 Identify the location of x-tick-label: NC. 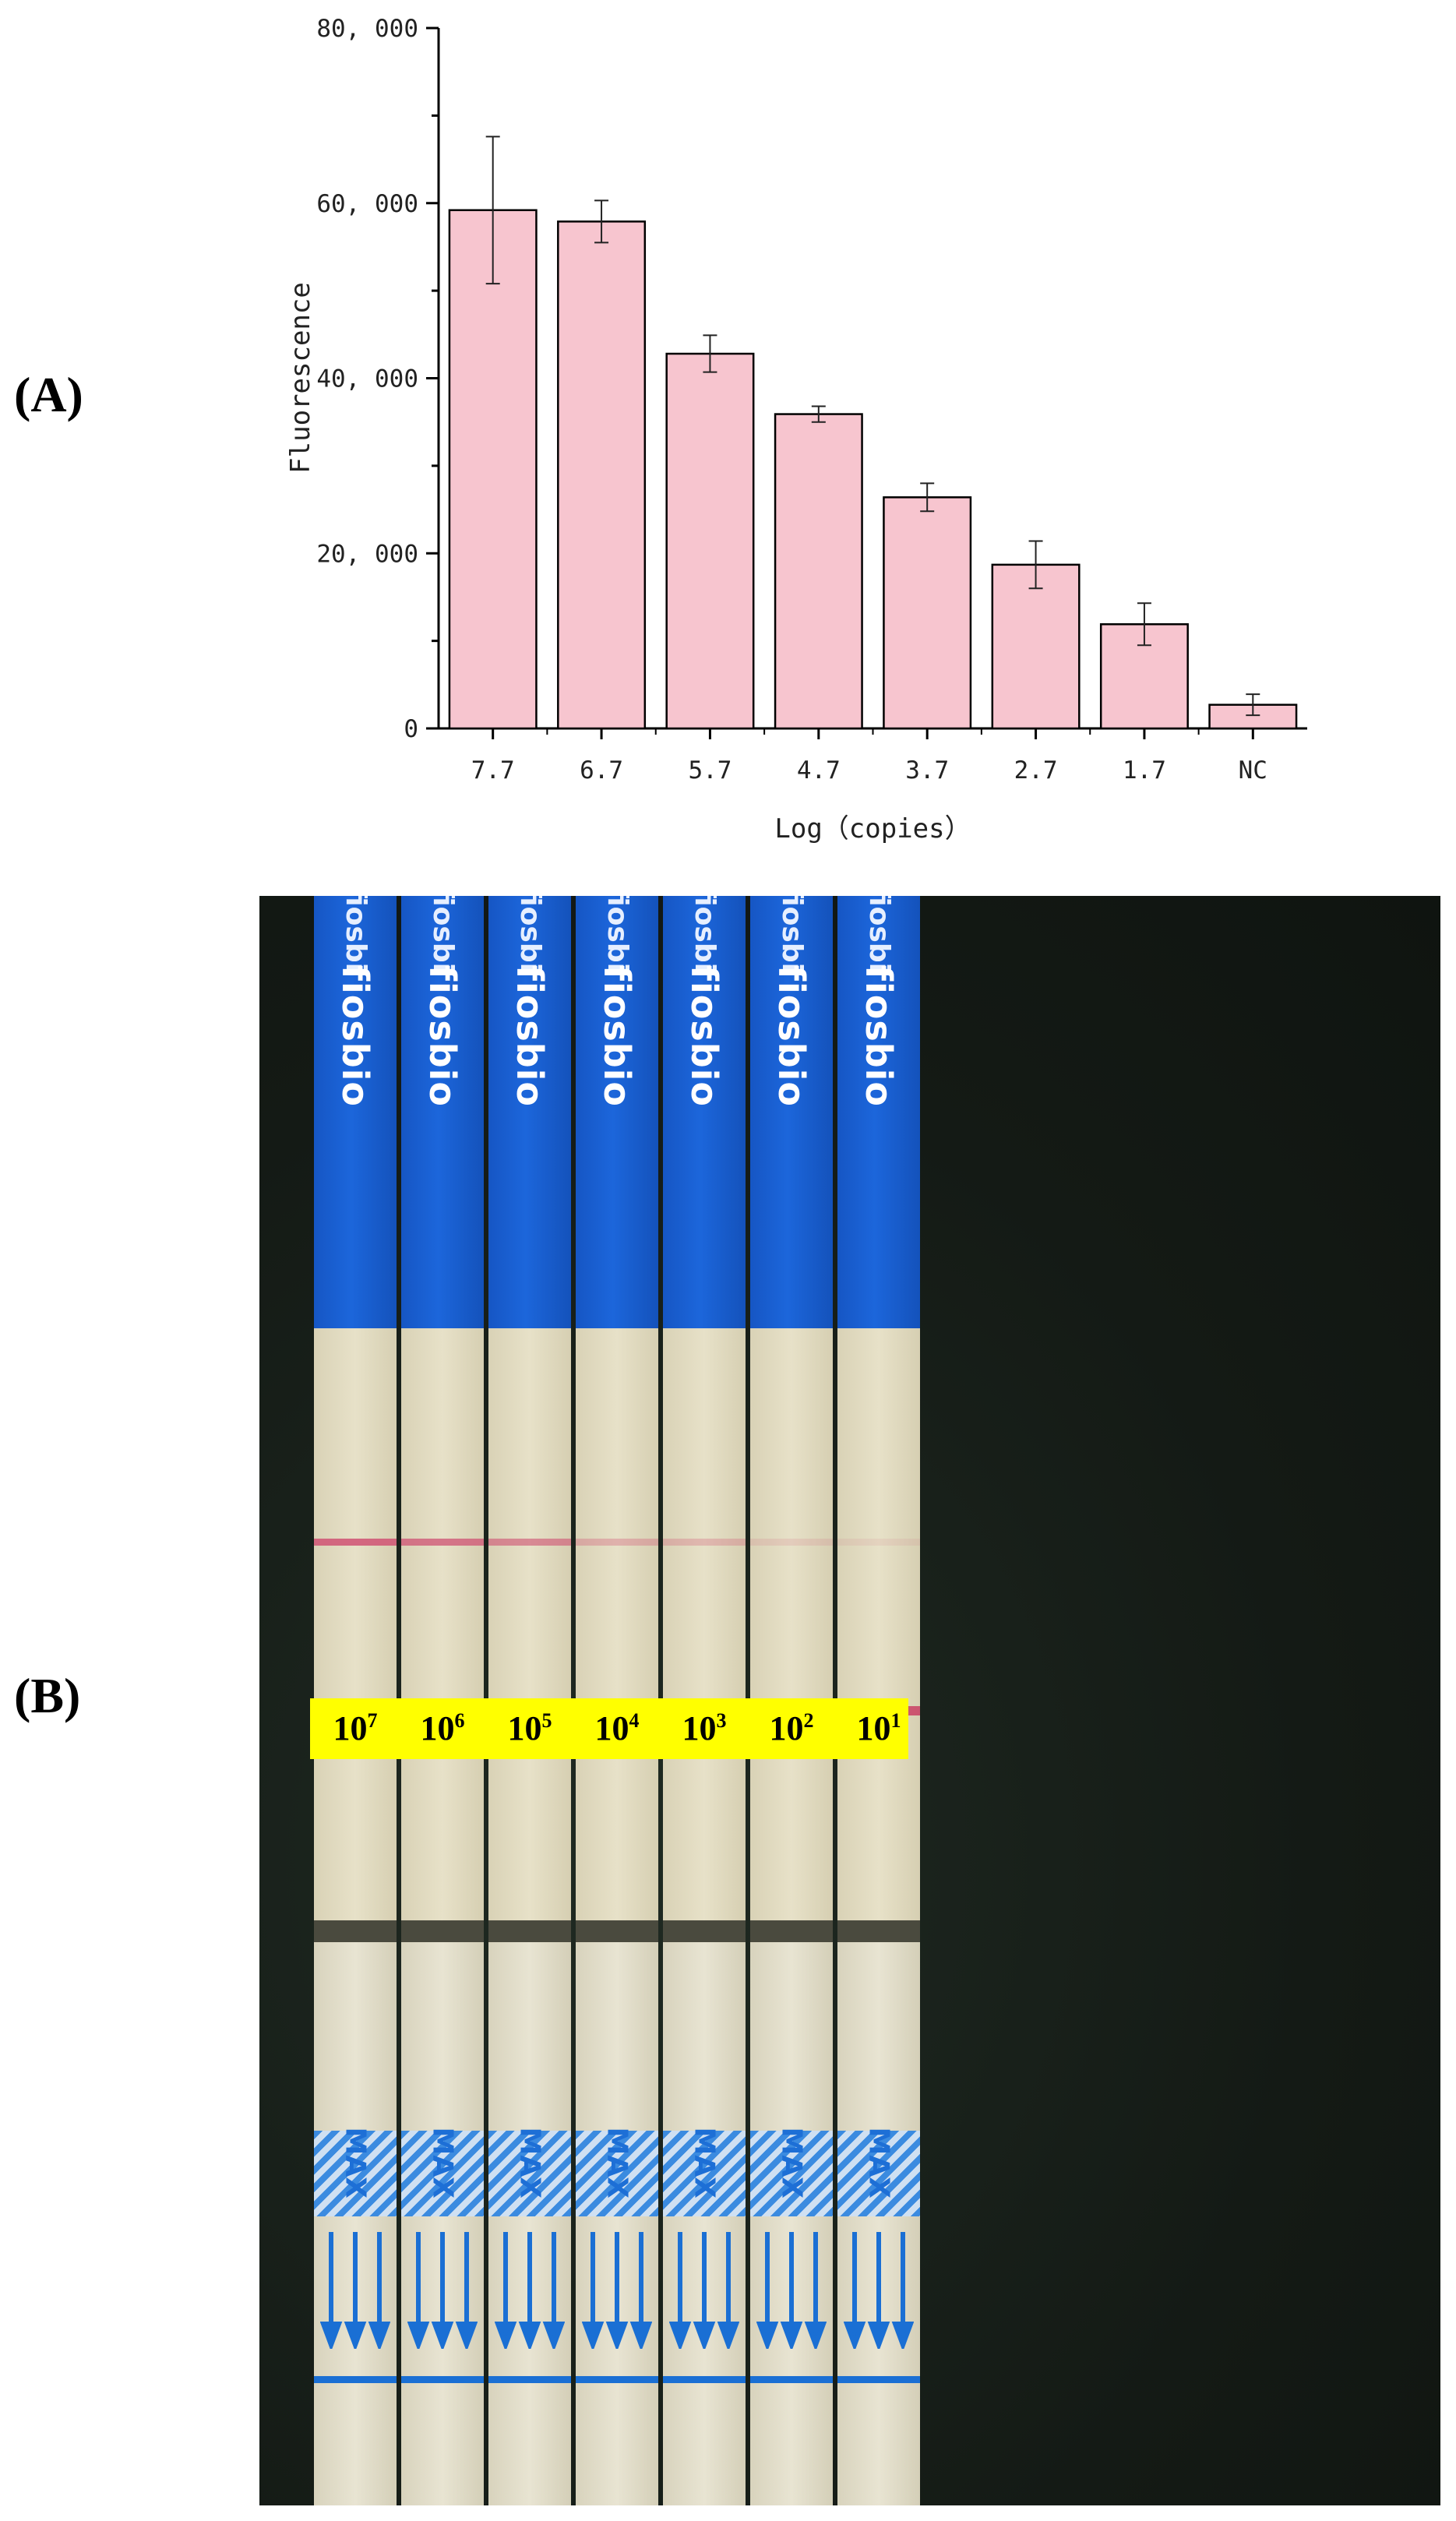
(1253, 770).